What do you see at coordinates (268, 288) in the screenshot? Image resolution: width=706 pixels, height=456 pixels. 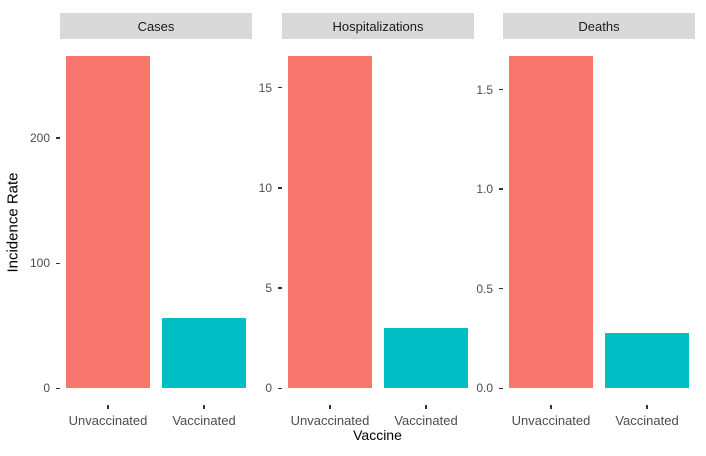 I see `y-tick-label: 5` at bounding box center [268, 288].